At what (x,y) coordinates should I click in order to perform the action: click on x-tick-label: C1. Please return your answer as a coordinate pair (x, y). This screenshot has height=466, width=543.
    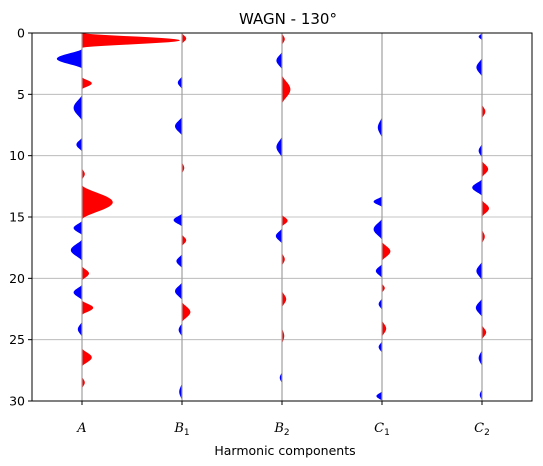
    Looking at the image, I should click on (382, 429).